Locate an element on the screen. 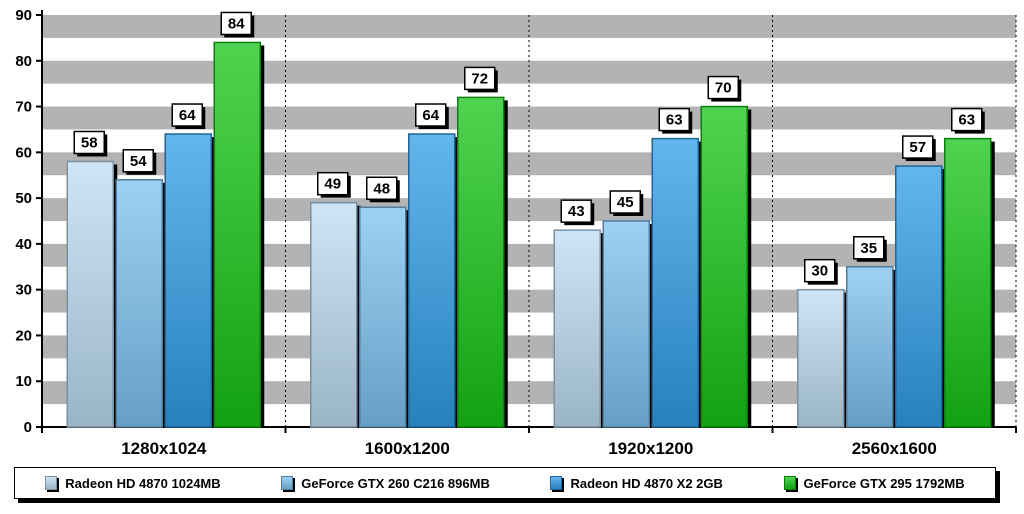  legend-item: Radeon HD 4870 1024MB is located at coordinates (133, 483).